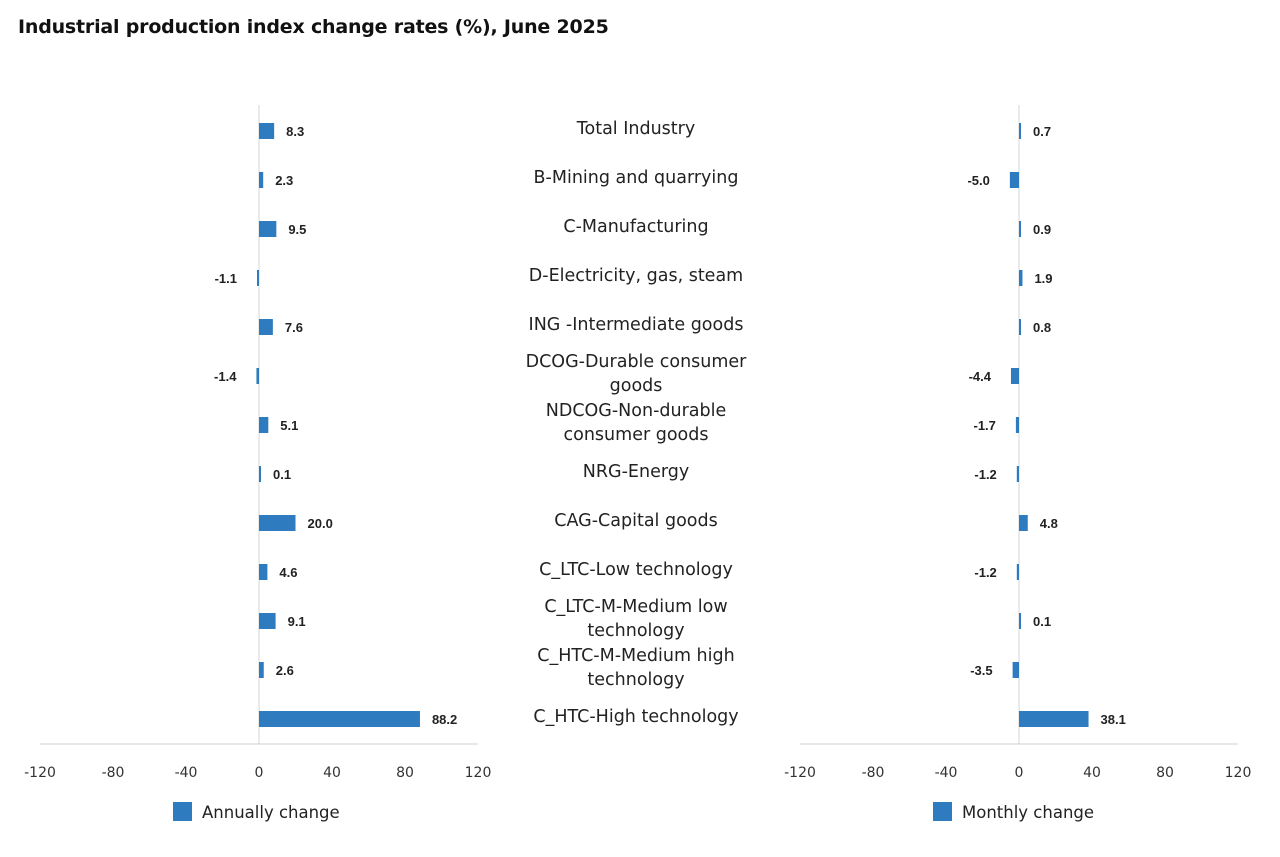  Describe the element at coordinates (635, 607) in the screenshot. I see `category-label-line: C_LTC-M-Medium low` at that location.